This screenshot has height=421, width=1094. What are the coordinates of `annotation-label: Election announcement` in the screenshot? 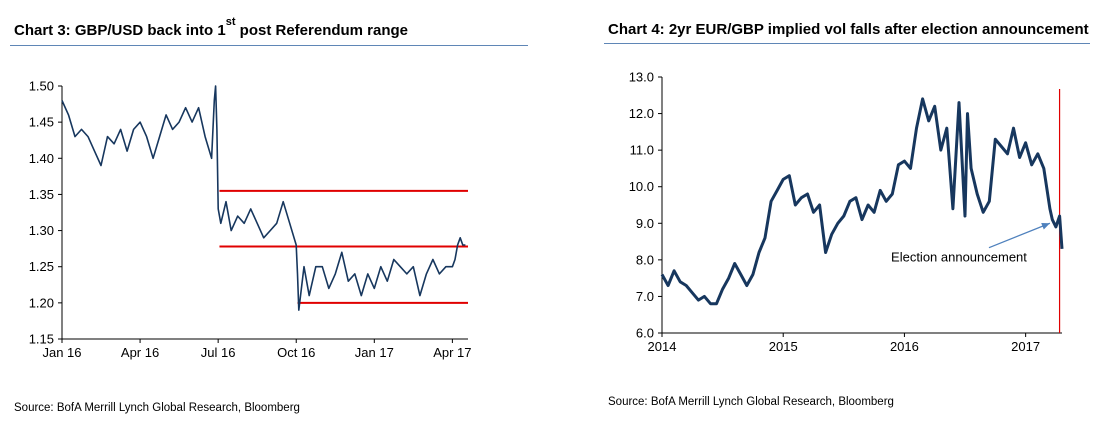 It's located at (959, 257).